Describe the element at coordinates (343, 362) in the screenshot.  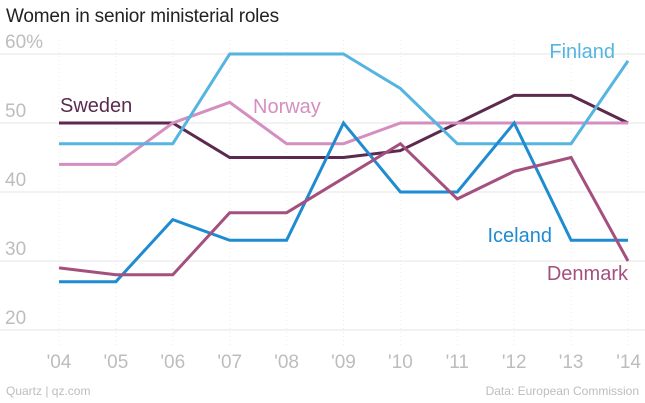
I see `x-tick-label: '09` at that location.